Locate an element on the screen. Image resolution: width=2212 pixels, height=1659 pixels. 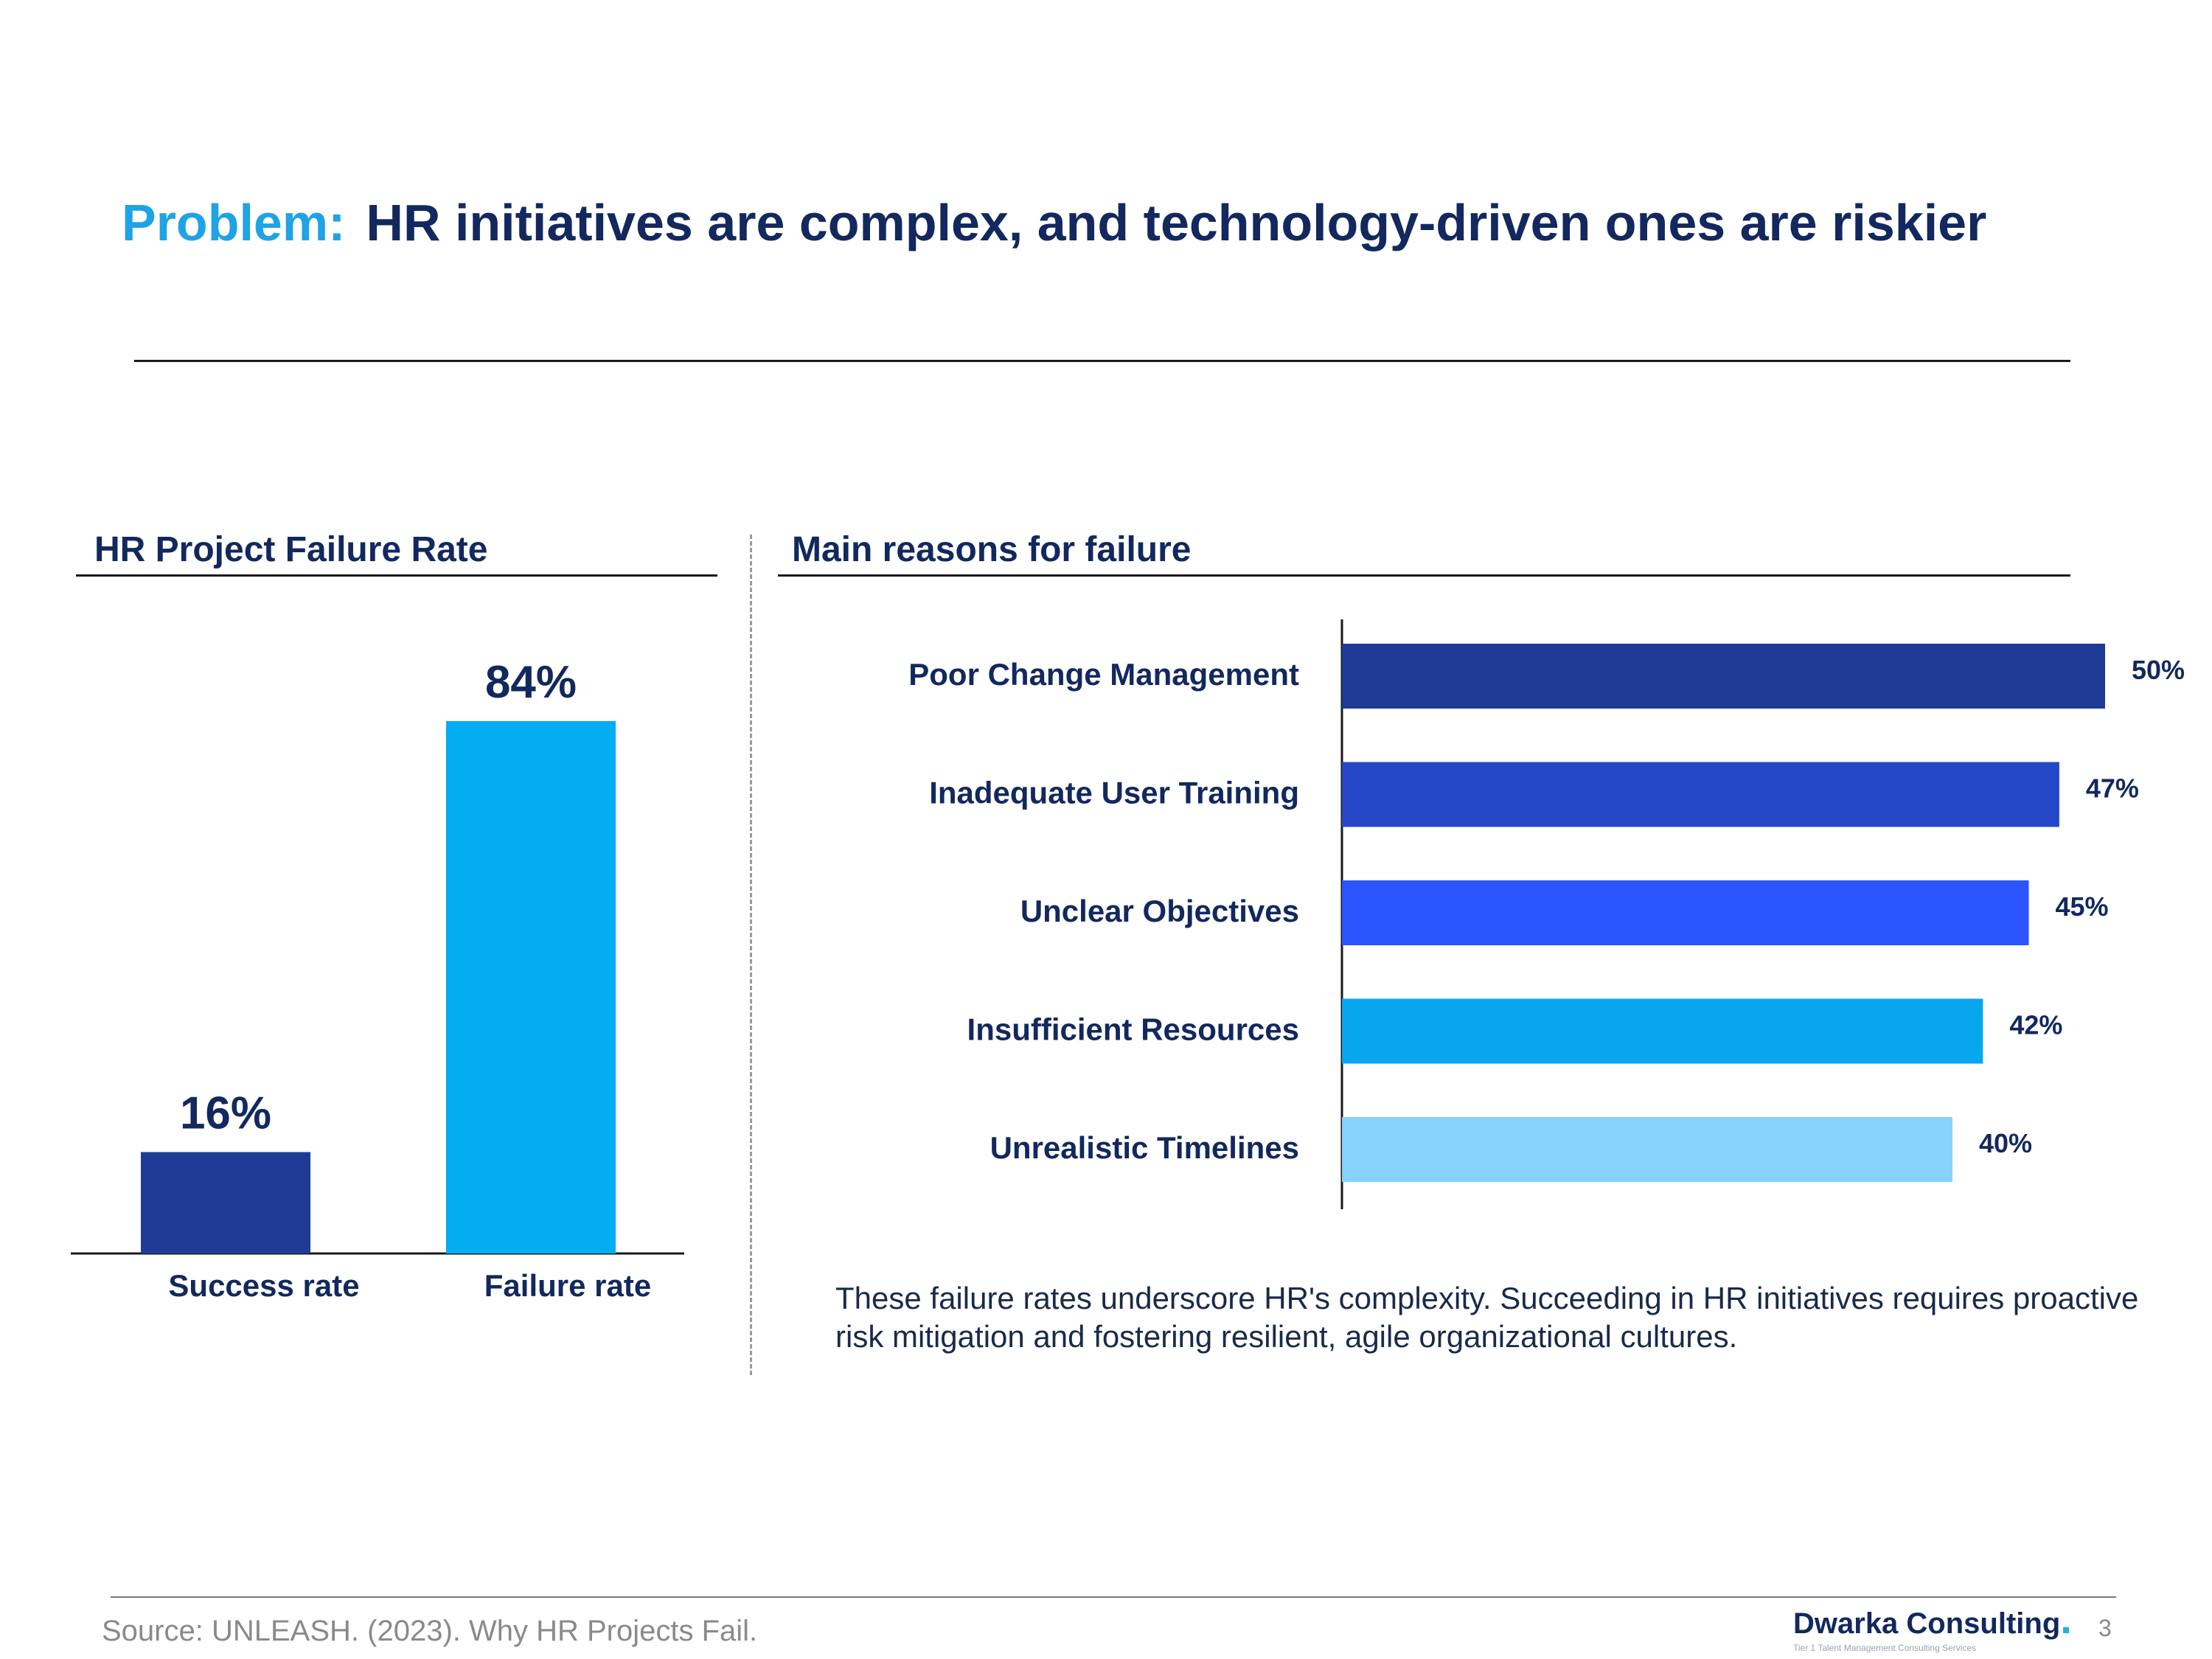
page-number: 3 is located at coordinates (2105, 1628).